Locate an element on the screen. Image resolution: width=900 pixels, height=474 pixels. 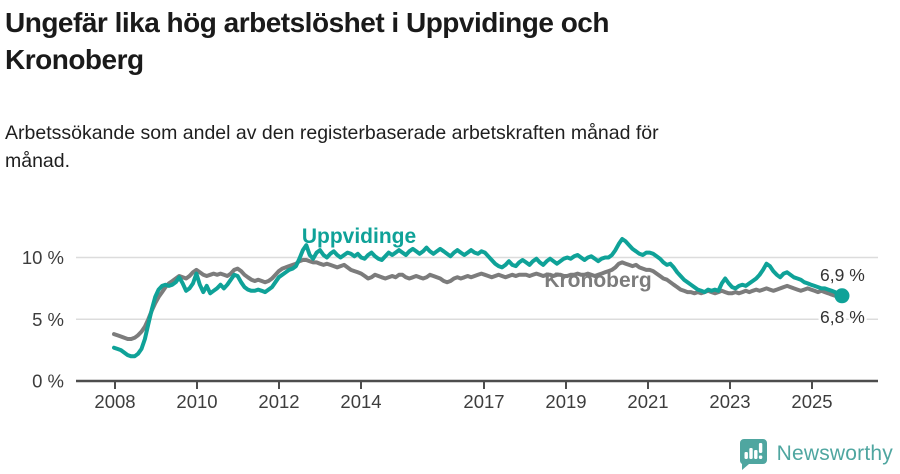
x-axis-label: 2017 is located at coordinates (483, 401).